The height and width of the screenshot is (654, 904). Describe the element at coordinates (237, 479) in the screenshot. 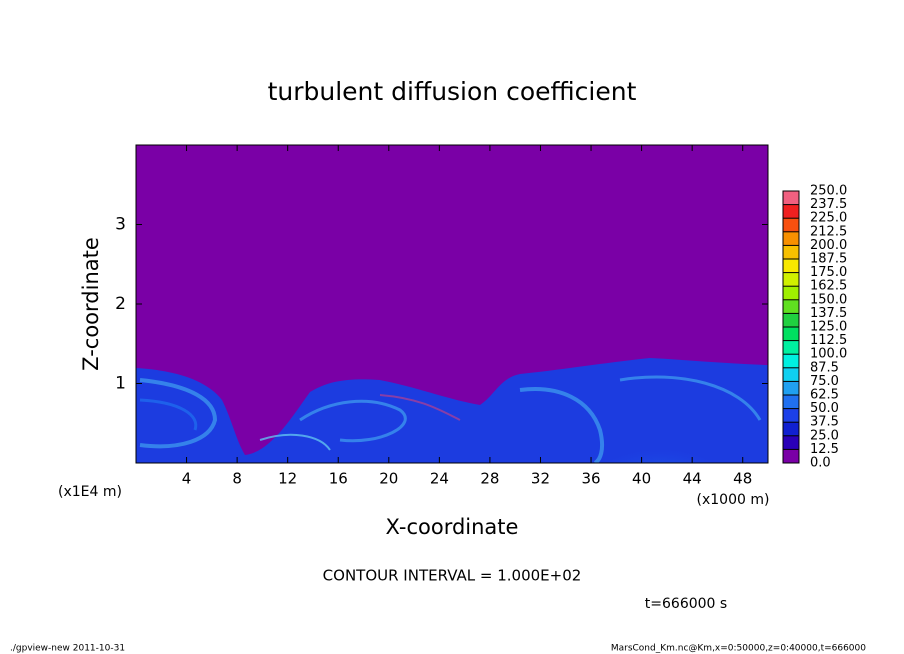

I see `x-tick-label: 8` at that location.